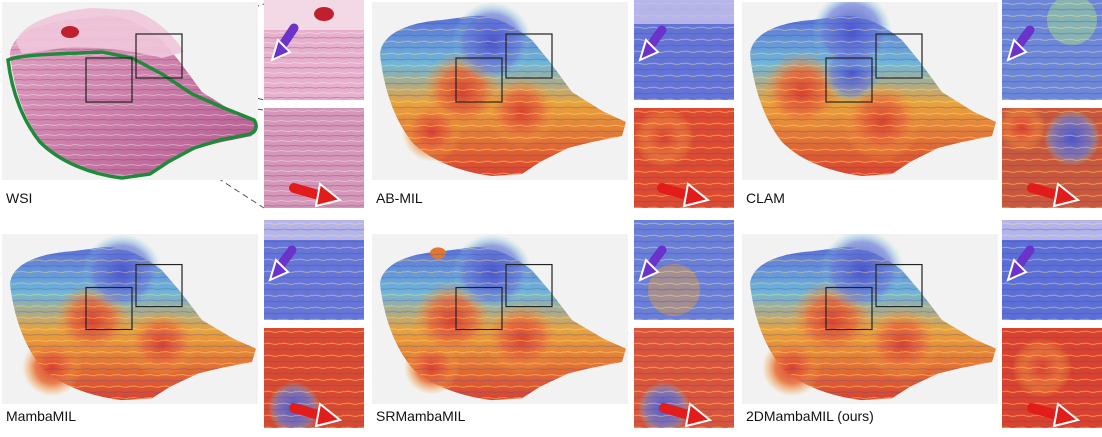  What do you see at coordinates (421, 416) in the screenshot?
I see `panel-label-srmambamil: SRMambaMIL` at bounding box center [421, 416].